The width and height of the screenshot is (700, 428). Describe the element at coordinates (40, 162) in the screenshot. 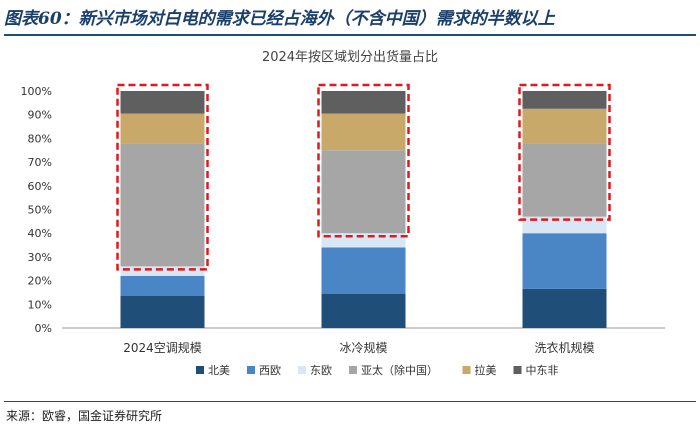

I see `y-tick-label: 70%` at that location.